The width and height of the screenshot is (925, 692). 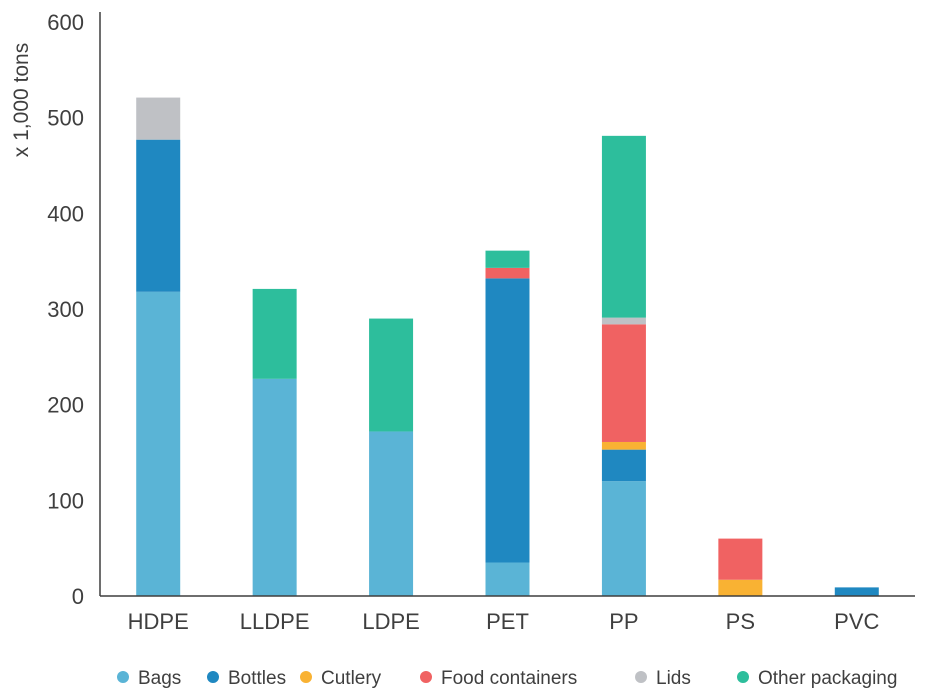 What do you see at coordinates (507, 621) in the screenshot?
I see `x-tick-label-pet: PET` at bounding box center [507, 621].